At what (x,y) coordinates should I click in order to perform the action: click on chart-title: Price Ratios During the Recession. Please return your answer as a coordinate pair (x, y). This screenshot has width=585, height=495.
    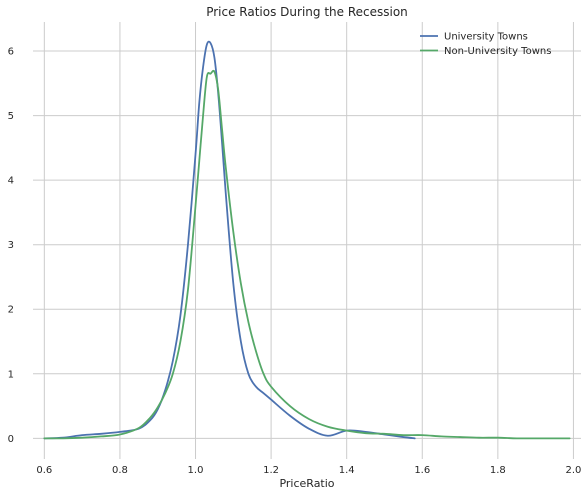
    Looking at the image, I should click on (307, 12).